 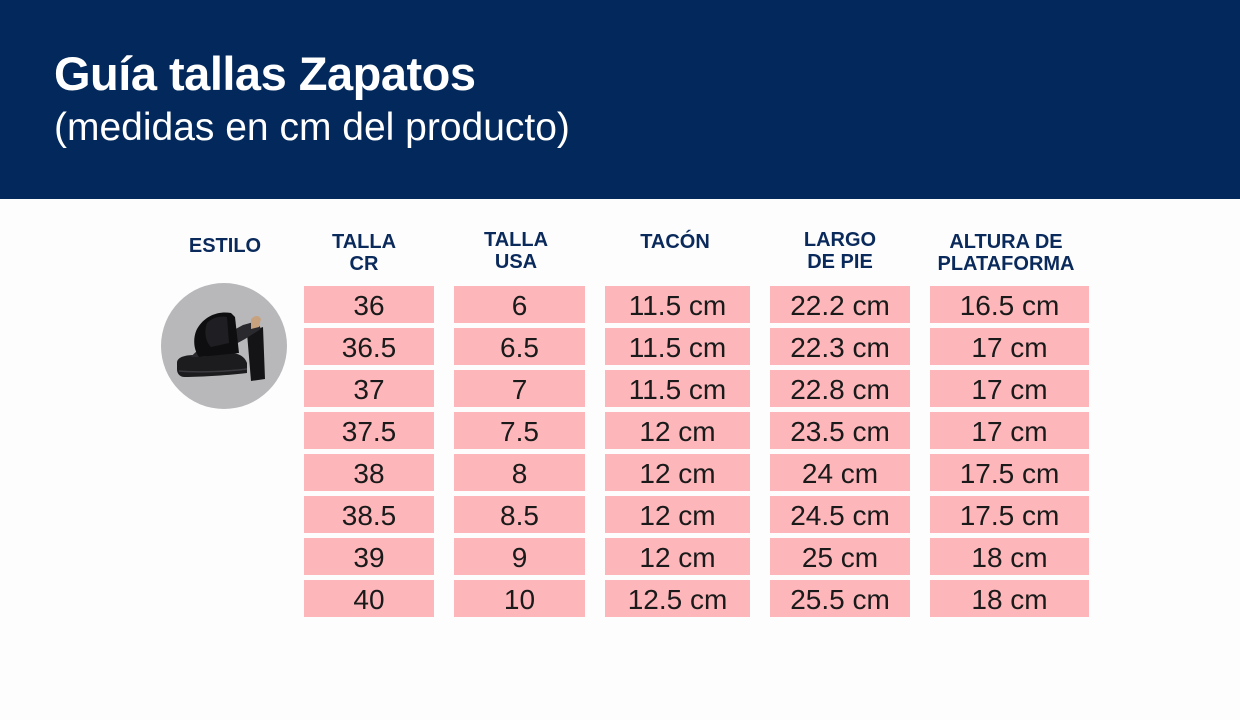 What do you see at coordinates (369, 304) in the screenshot?
I see `table-cell-talla-cr: 36` at bounding box center [369, 304].